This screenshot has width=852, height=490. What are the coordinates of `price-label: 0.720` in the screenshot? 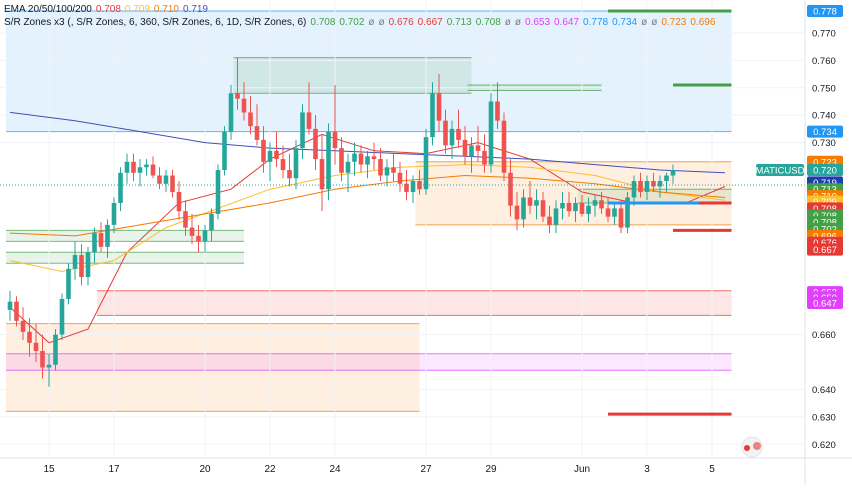 It's located at (825, 171).